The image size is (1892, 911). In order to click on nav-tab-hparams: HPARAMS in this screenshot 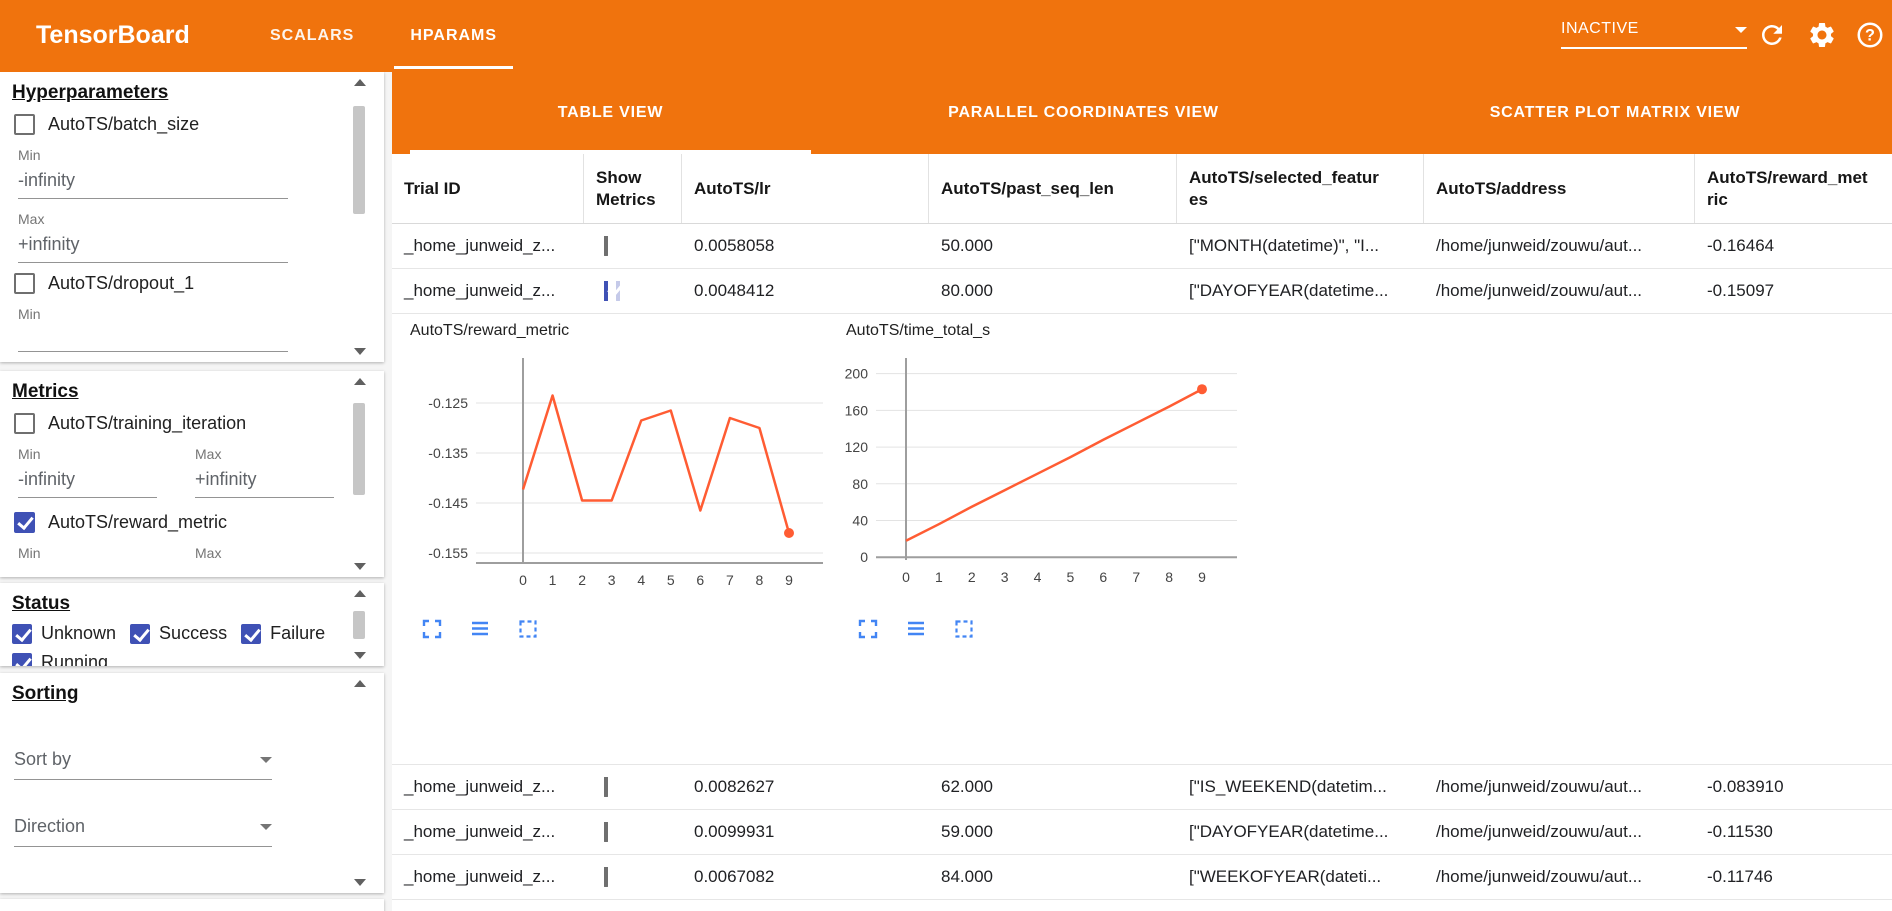, I will do `click(453, 36)`.